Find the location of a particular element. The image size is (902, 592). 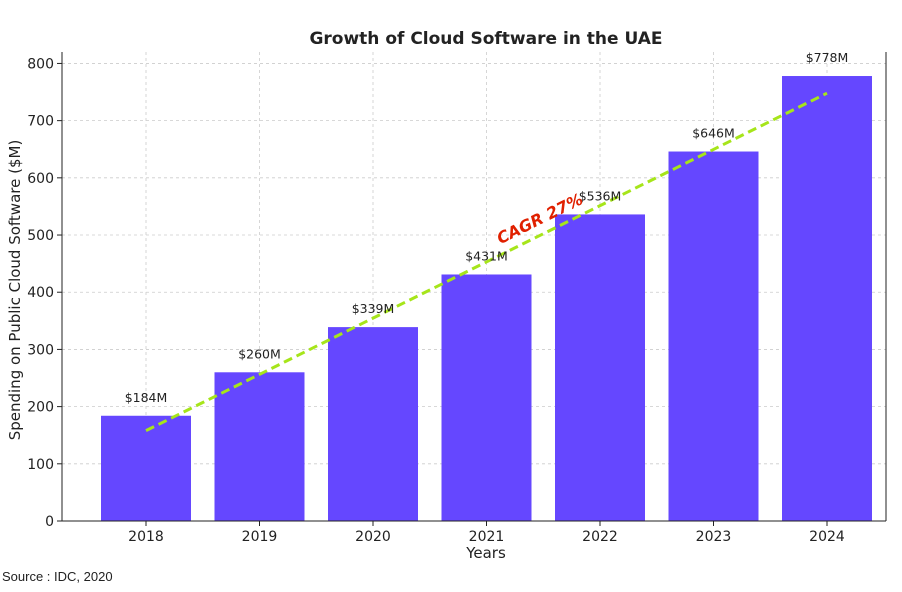

x-tick-label: 2018 is located at coordinates (146, 537).